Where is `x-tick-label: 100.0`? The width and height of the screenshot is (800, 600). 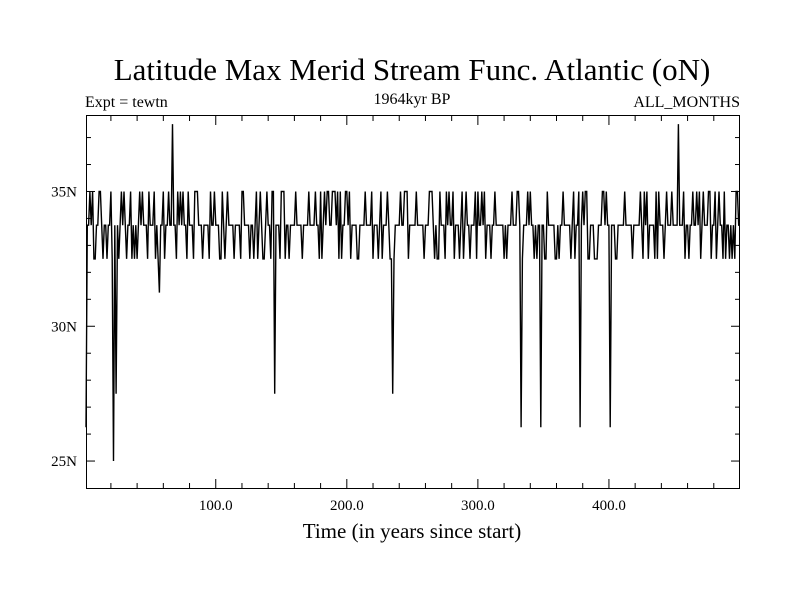
x-tick-label: 100.0 is located at coordinates (216, 506).